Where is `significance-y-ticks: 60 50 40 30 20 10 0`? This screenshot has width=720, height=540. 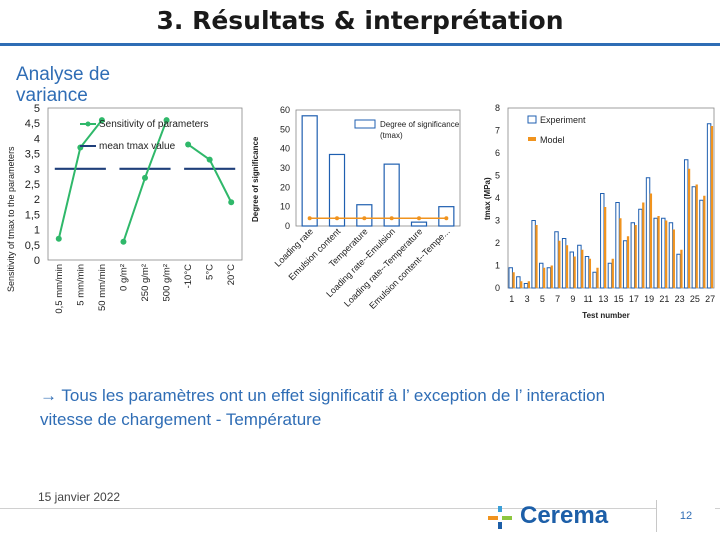 significance-y-ticks: 60 50 40 30 20 10 0 is located at coordinates (285, 168).